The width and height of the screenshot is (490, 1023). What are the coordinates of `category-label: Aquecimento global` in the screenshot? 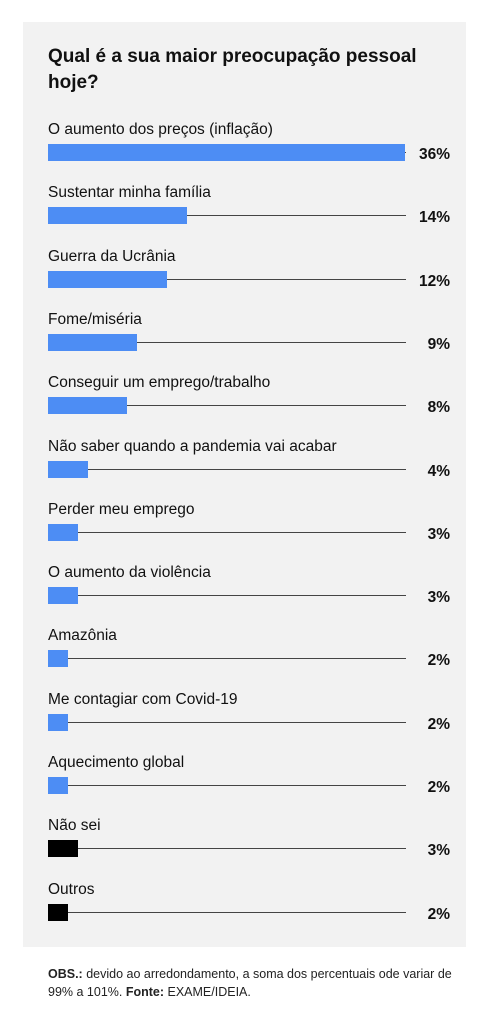 It's located at (116, 762).